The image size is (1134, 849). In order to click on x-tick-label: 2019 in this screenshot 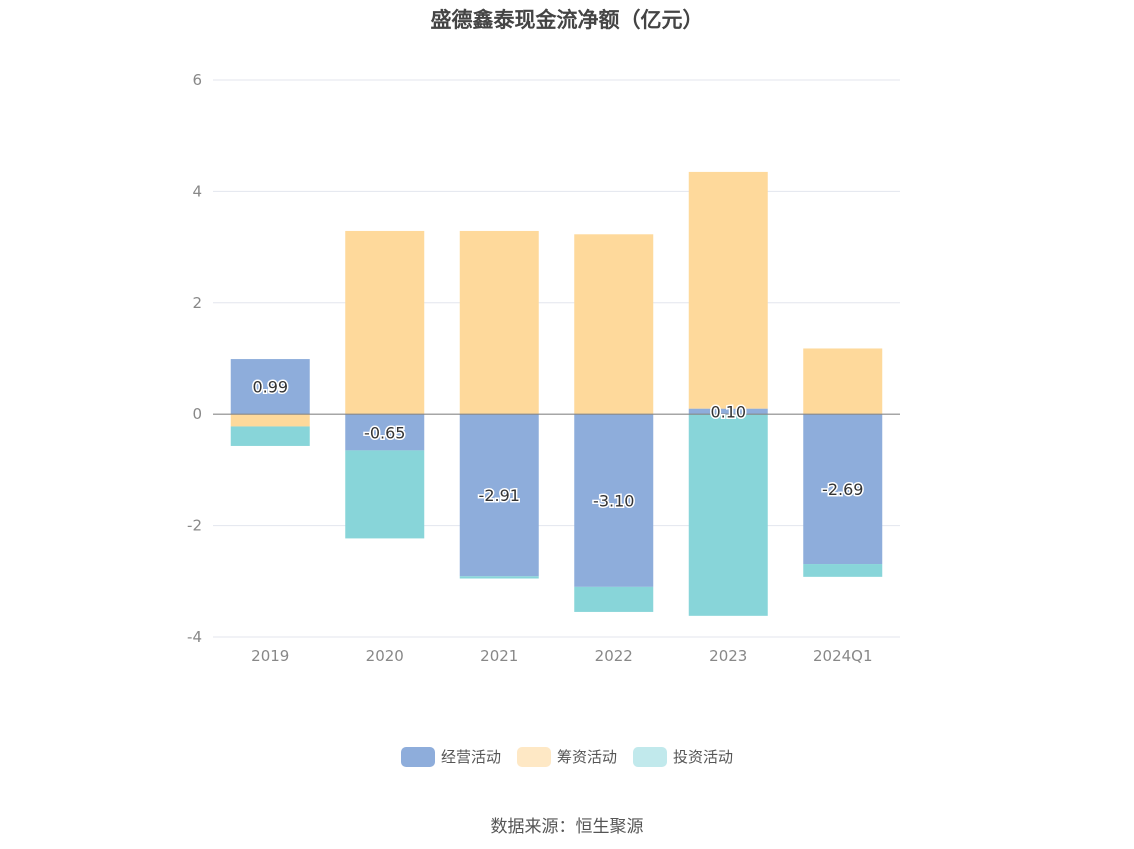, I will do `click(270, 656)`.